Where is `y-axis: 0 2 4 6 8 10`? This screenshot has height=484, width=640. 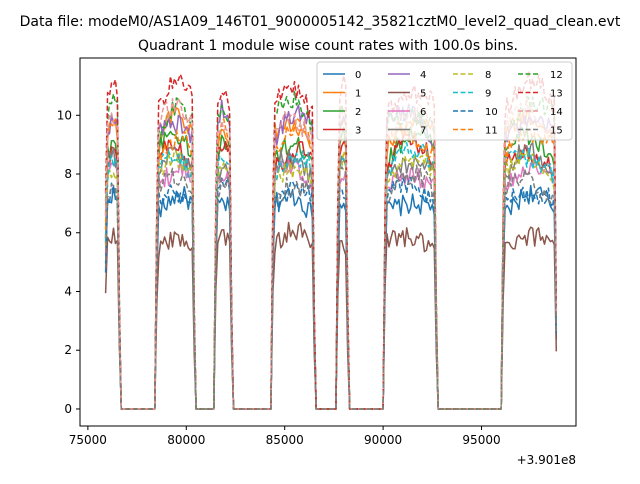 y-axis: 0 2 4 6 8 10 is located at coordinates (68, 262).